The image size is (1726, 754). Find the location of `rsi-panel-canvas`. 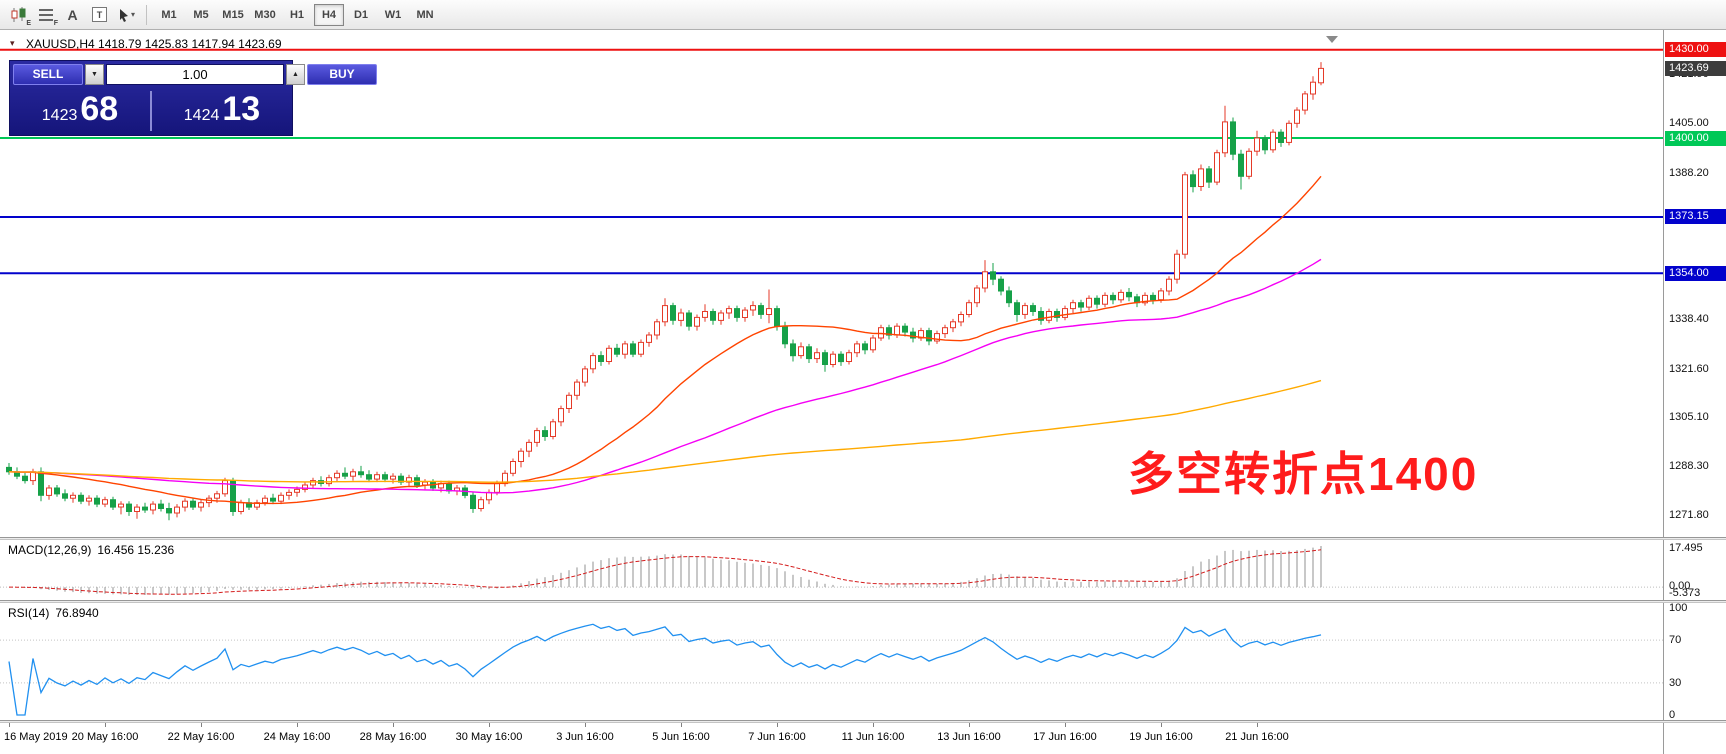

rsi-panel-canvas is located at coordinates (831, 661).